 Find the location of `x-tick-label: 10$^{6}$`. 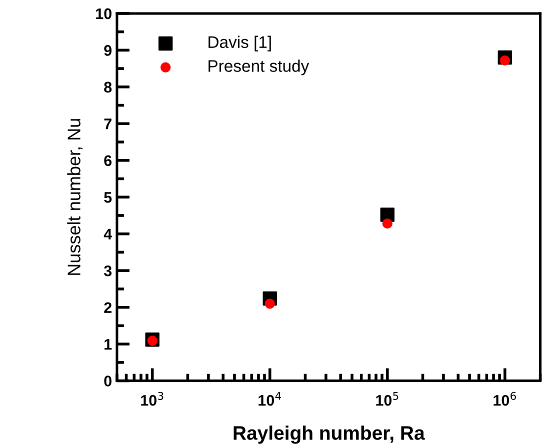

x-tick-label: 10$^{6}$ is located at coordinates (505, 399).